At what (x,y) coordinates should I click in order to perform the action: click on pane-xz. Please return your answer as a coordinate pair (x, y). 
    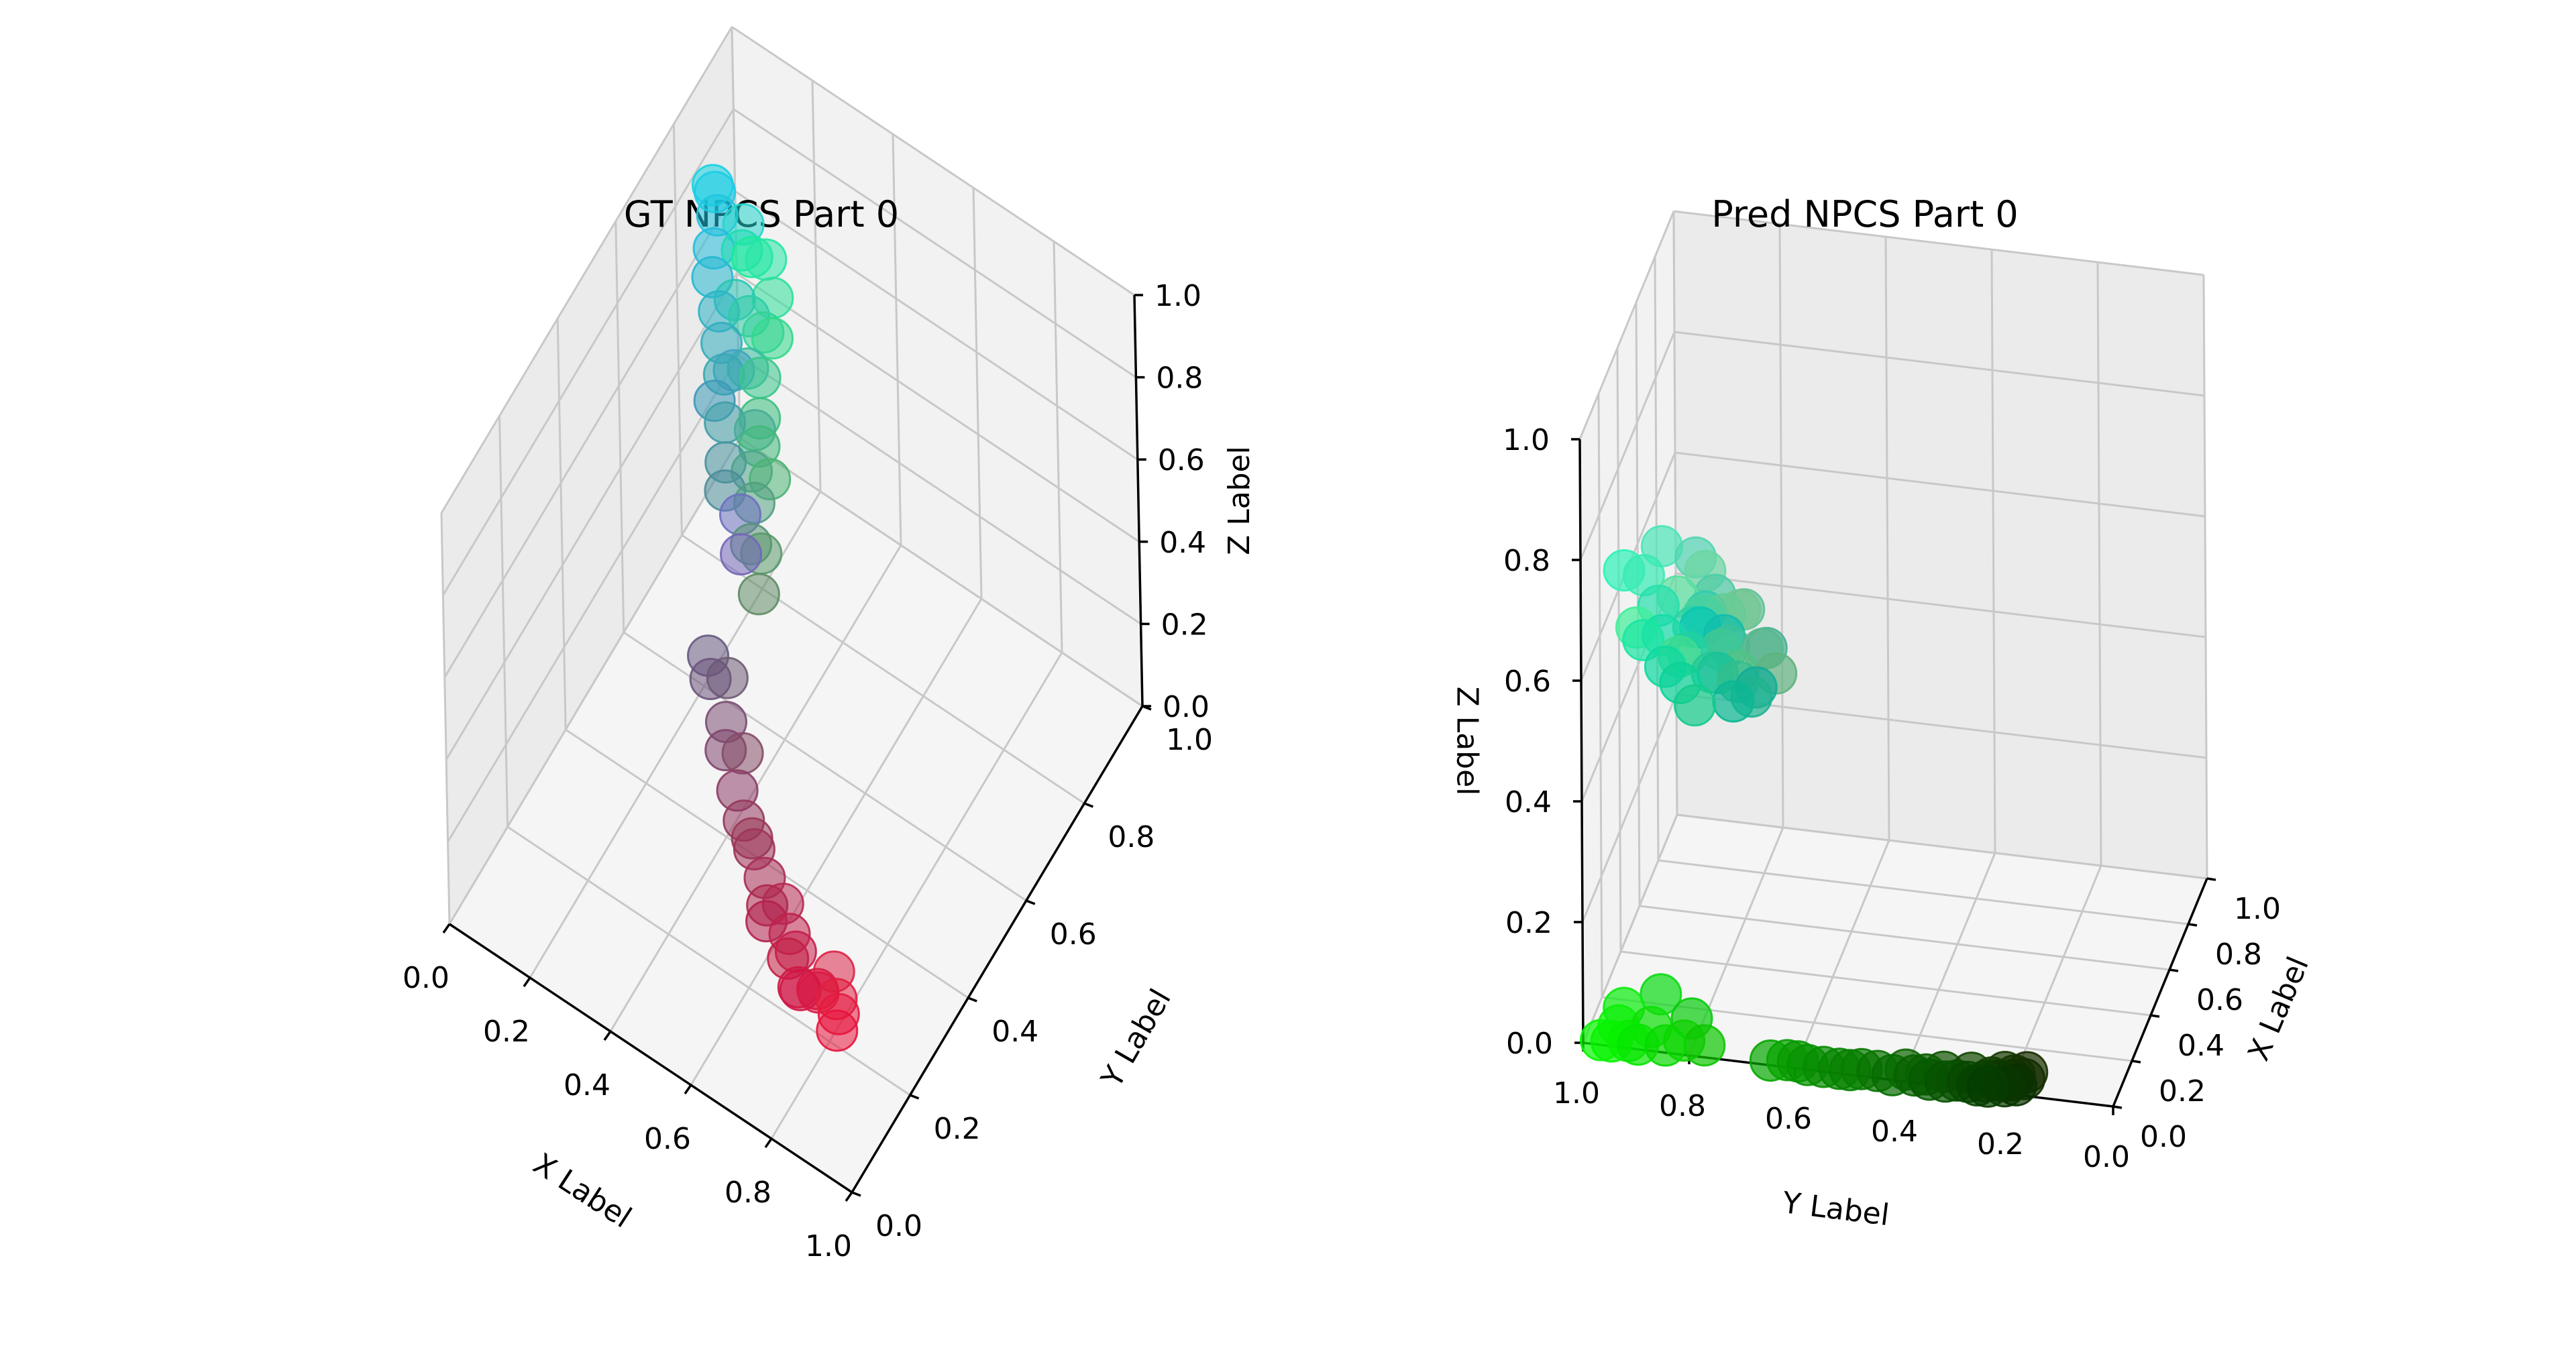
    Looking at the image, I should click on (937, 366).